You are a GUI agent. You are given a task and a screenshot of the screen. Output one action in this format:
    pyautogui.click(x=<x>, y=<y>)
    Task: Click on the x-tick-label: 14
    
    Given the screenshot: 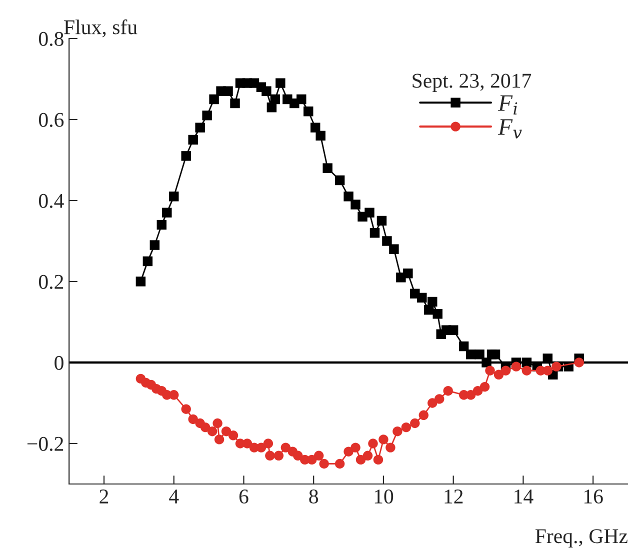 What is the action you would take?
    pyautogui.click(x=524, y=497)
    